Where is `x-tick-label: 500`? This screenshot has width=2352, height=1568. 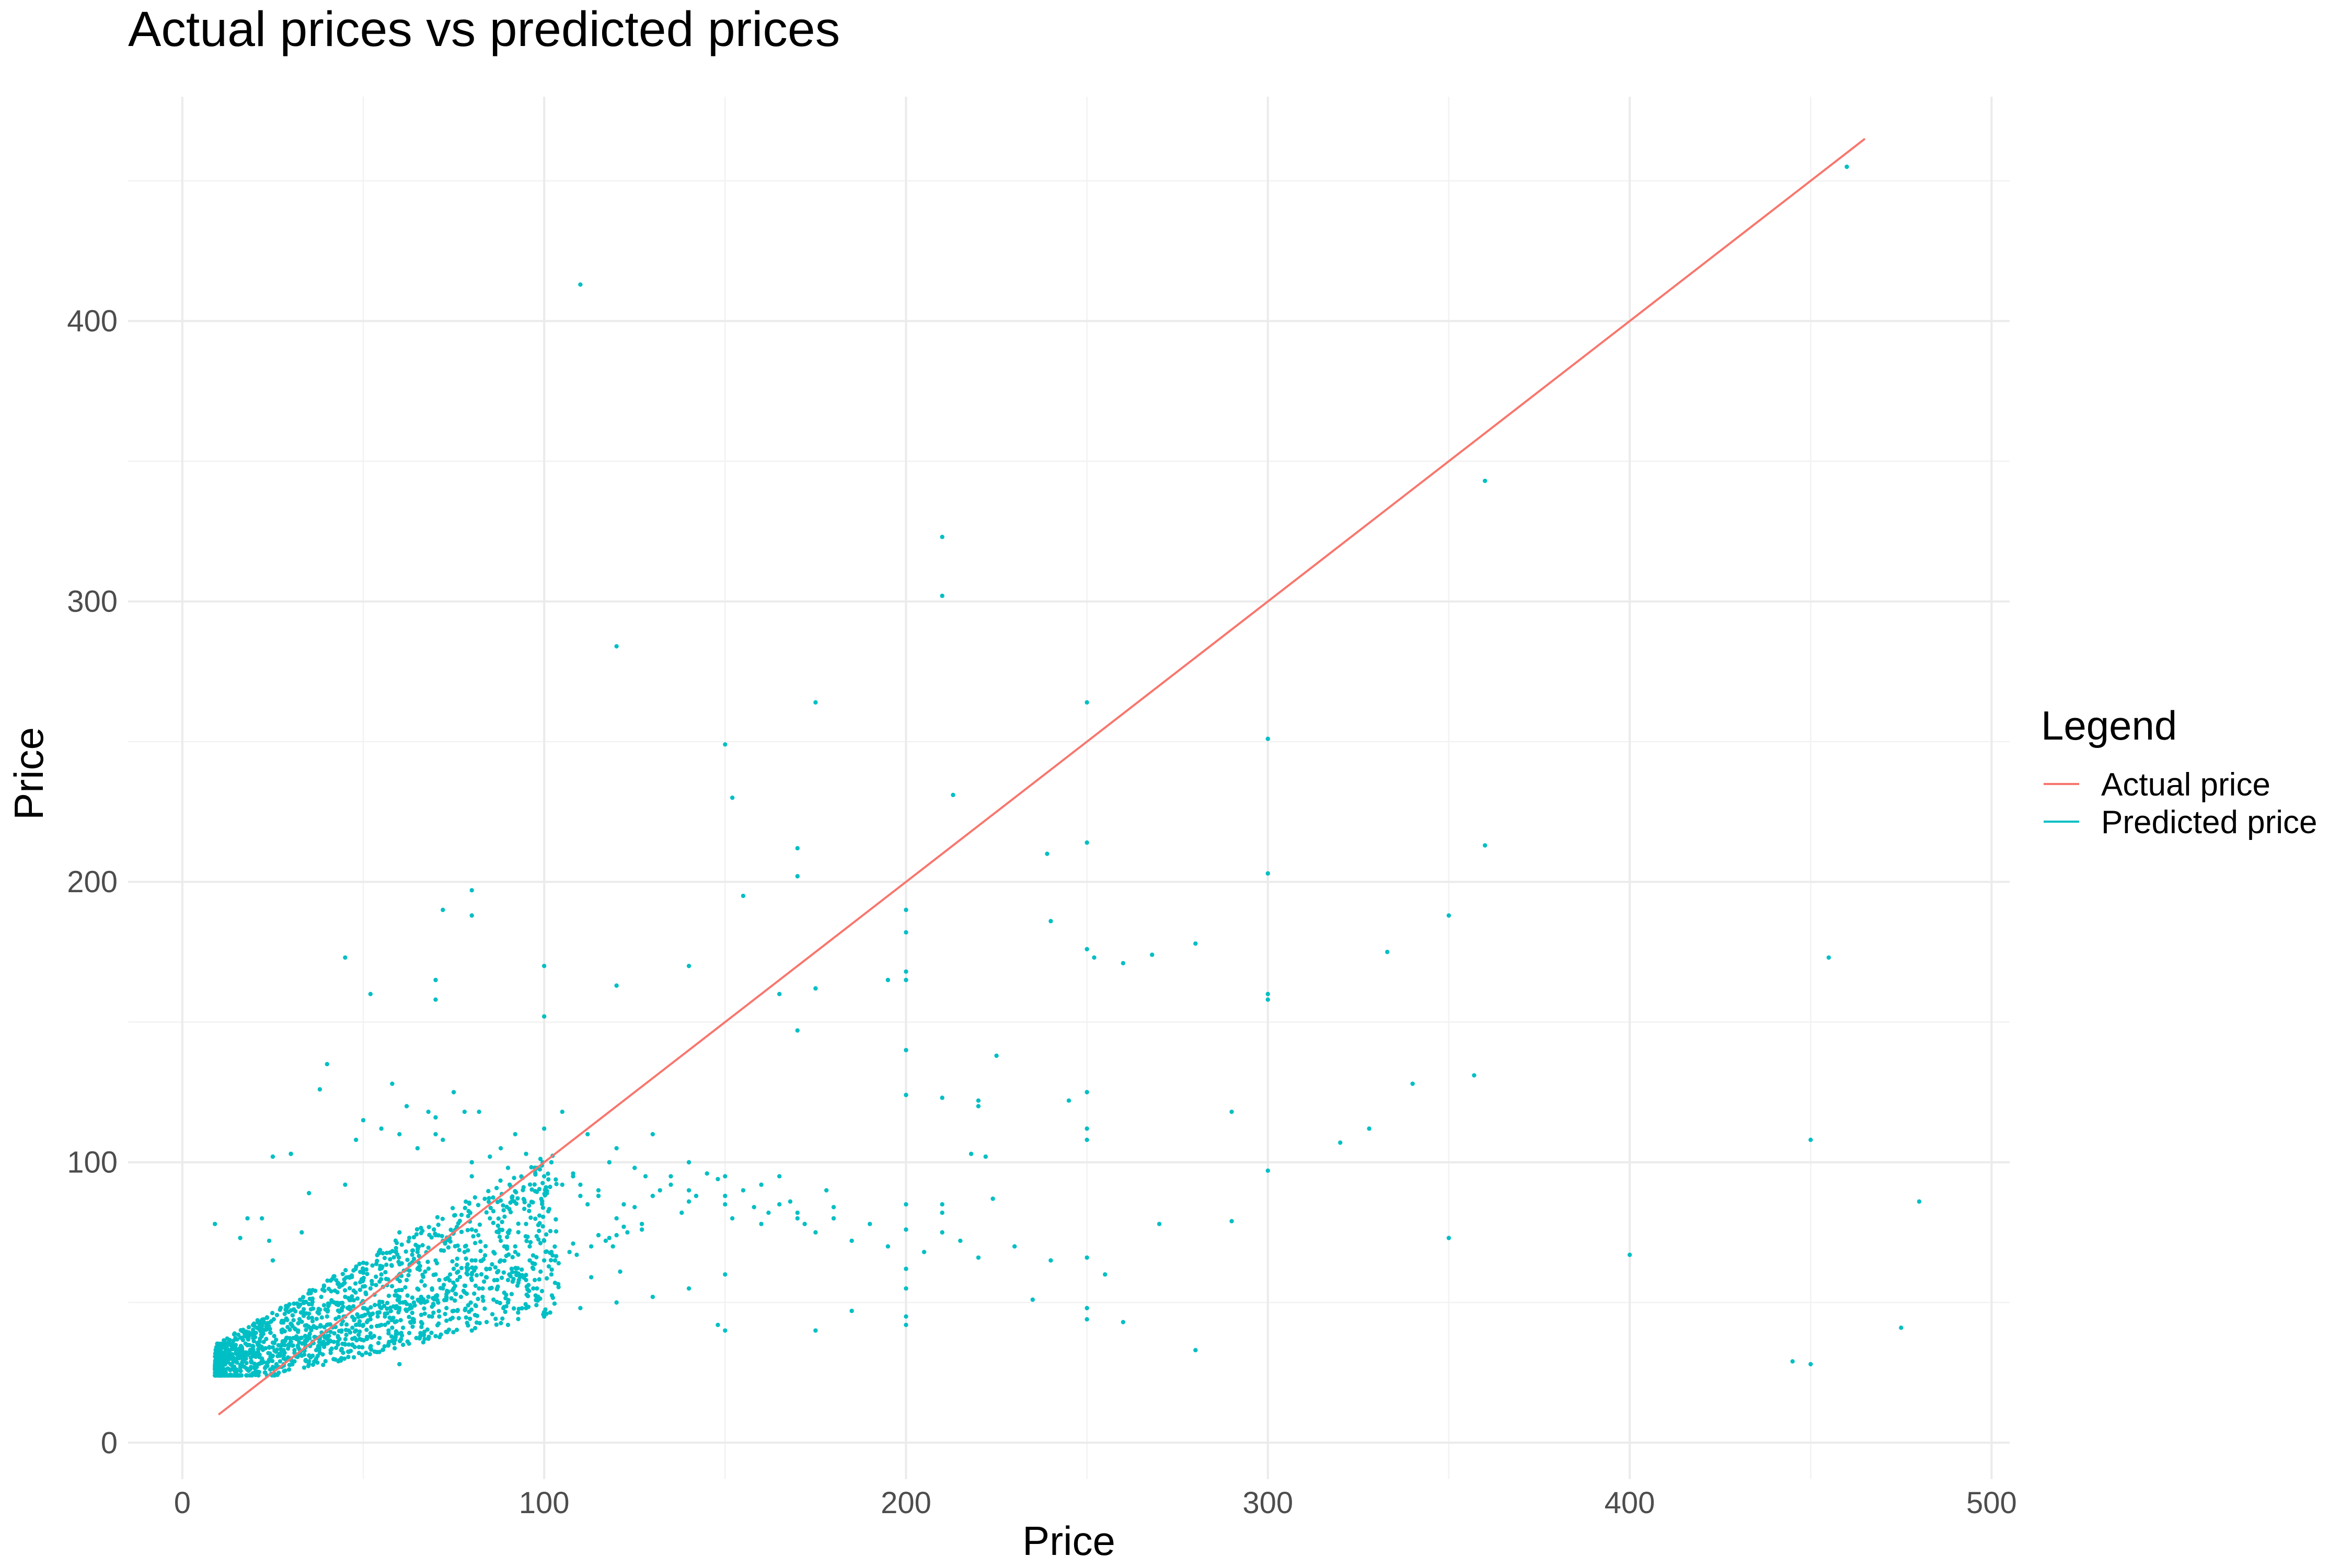 x-tick-label: 500 is located at coordinates (1991, 1503).